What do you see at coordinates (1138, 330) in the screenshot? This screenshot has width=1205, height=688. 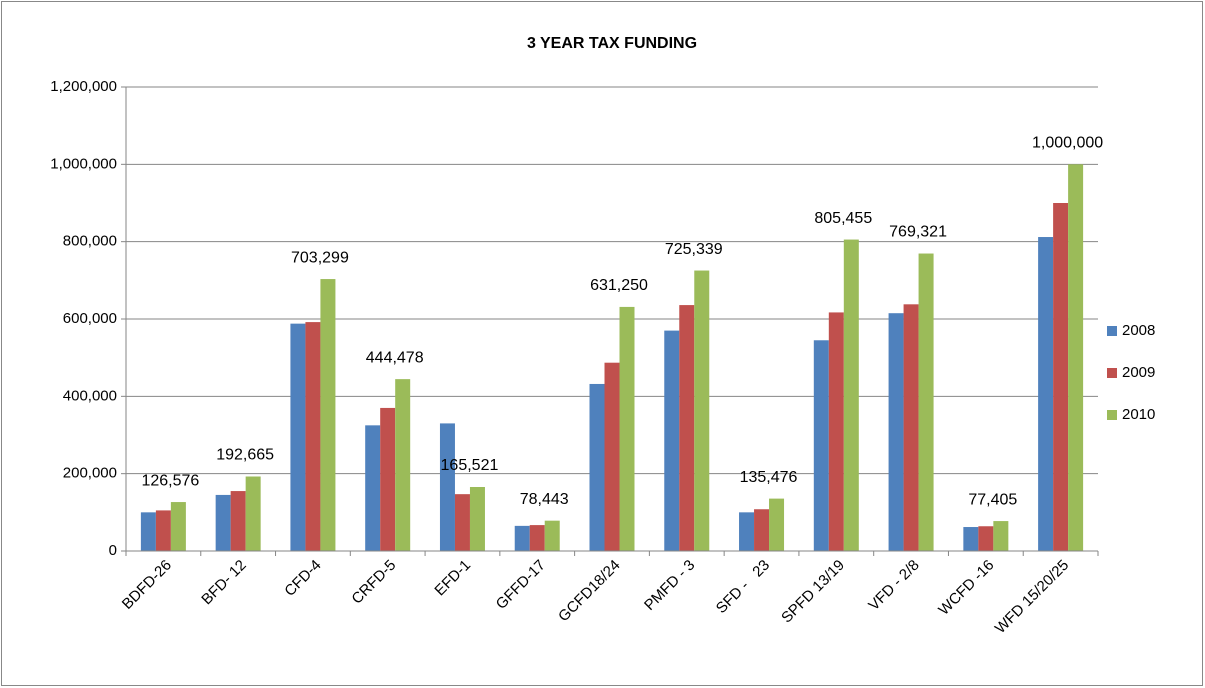 I see `legend-label: 2008` at bounding box center [1138, 330].